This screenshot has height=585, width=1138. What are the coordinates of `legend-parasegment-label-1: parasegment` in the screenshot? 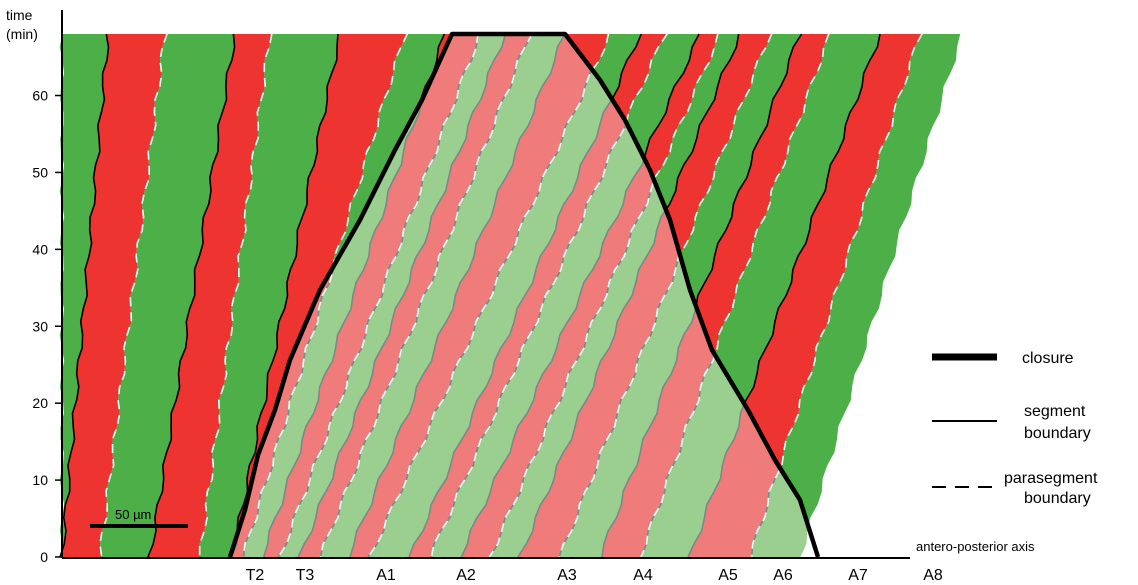 It's located at (1051, 478).